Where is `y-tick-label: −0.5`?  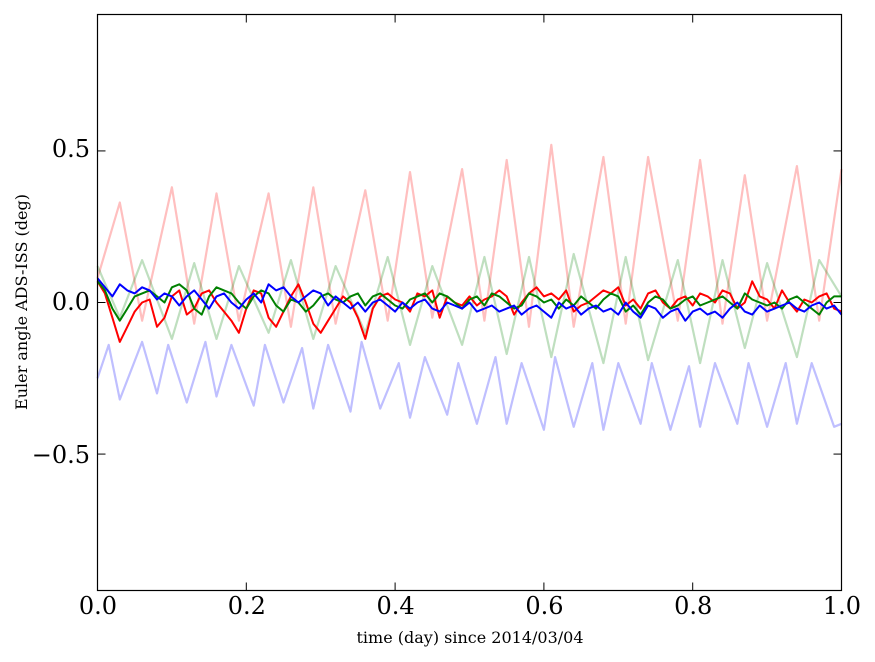
y-tick-label: −0.5 is located at coordinates (61, 455).